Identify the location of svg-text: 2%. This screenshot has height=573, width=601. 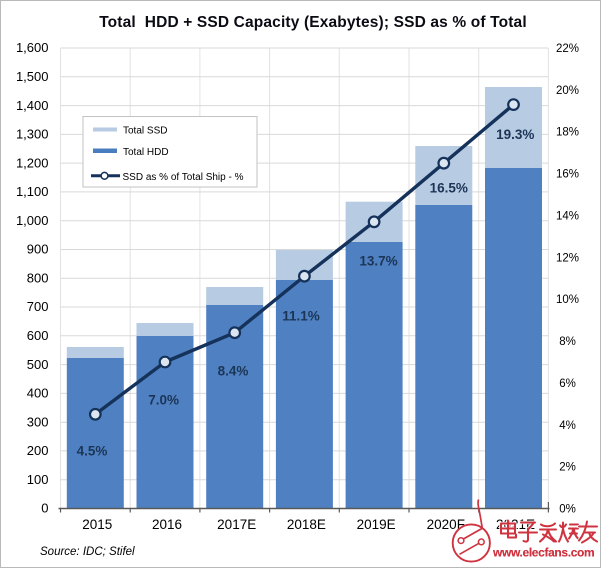
(567, 468).